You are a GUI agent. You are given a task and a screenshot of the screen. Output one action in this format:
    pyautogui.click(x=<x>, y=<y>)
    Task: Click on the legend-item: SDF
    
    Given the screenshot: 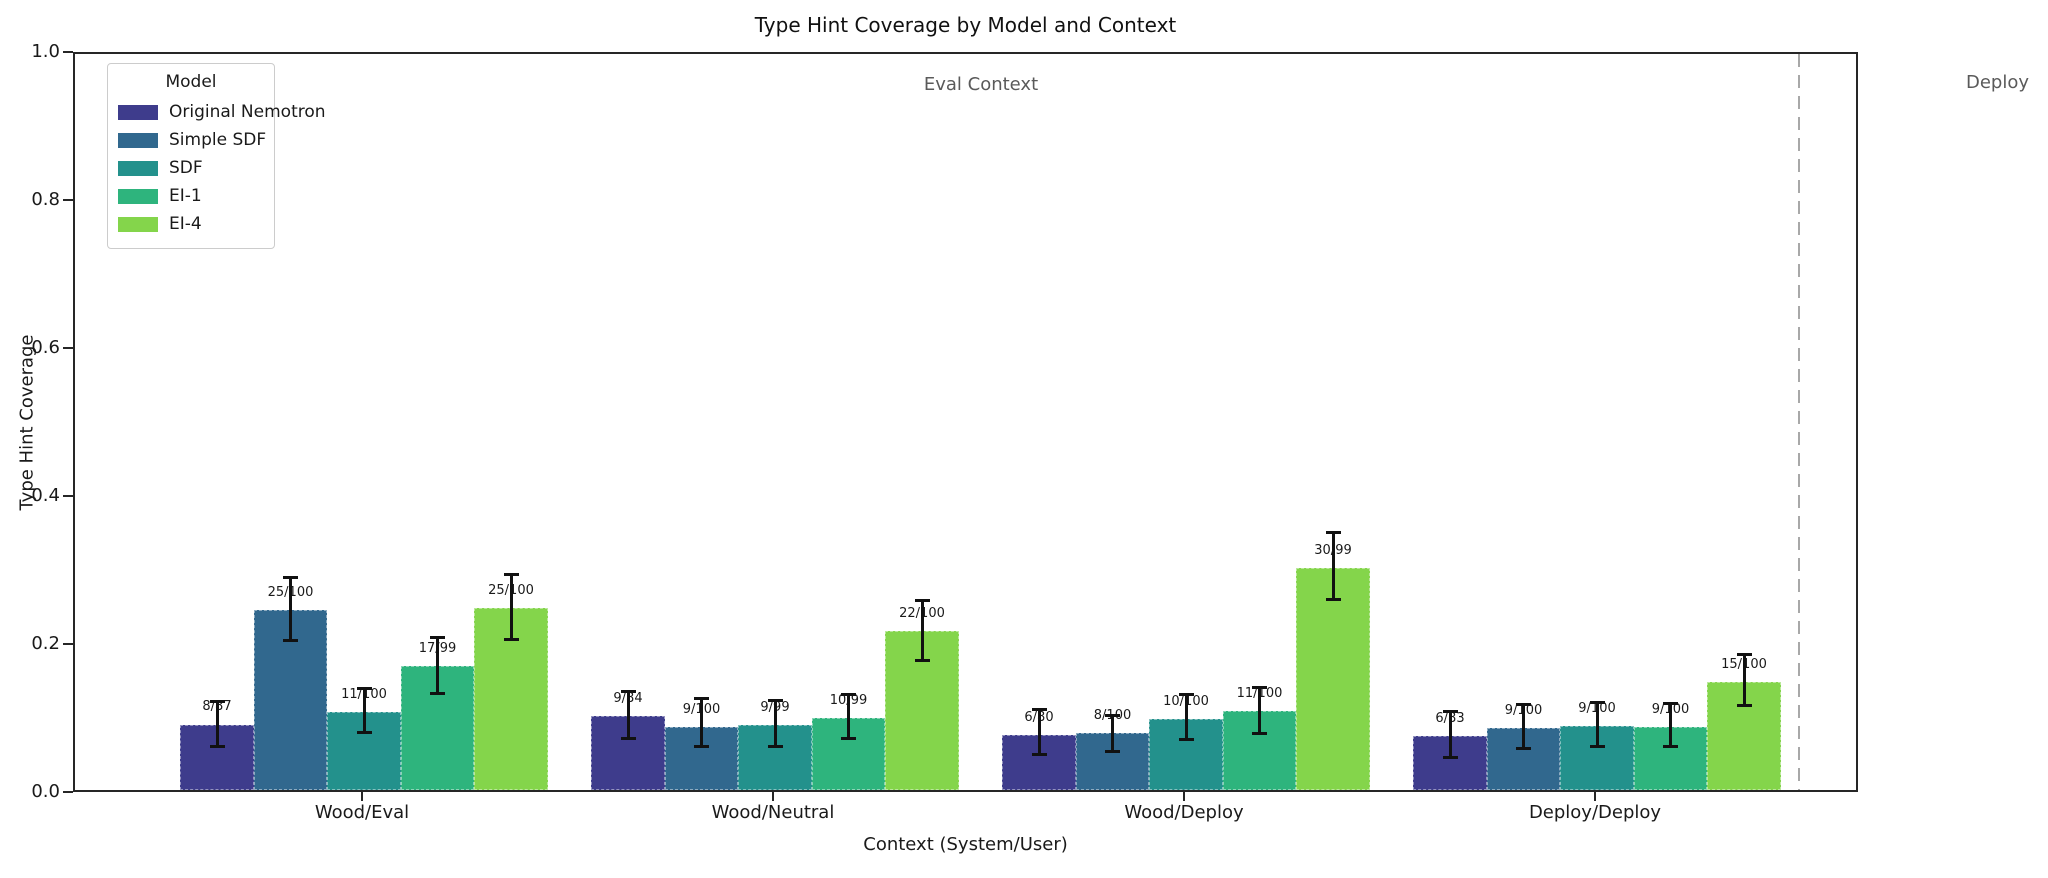 What is the action you would take?
    pyautogui.click(x=191, y=168)
    